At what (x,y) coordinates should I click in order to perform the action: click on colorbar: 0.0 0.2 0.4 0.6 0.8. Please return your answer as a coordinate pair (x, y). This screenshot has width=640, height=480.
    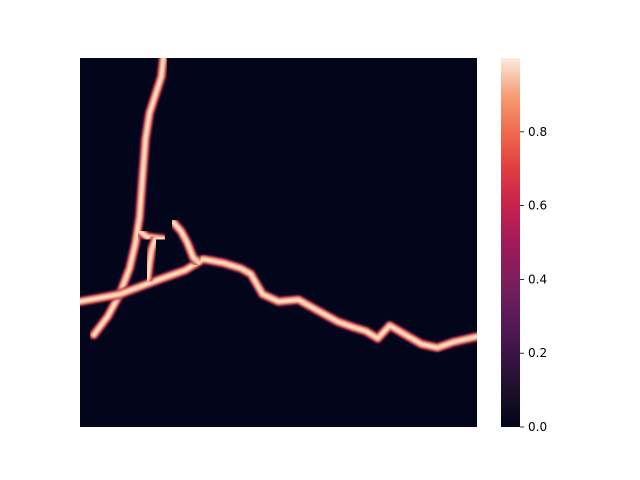
    Looking at the image, I should click on (524, 246).